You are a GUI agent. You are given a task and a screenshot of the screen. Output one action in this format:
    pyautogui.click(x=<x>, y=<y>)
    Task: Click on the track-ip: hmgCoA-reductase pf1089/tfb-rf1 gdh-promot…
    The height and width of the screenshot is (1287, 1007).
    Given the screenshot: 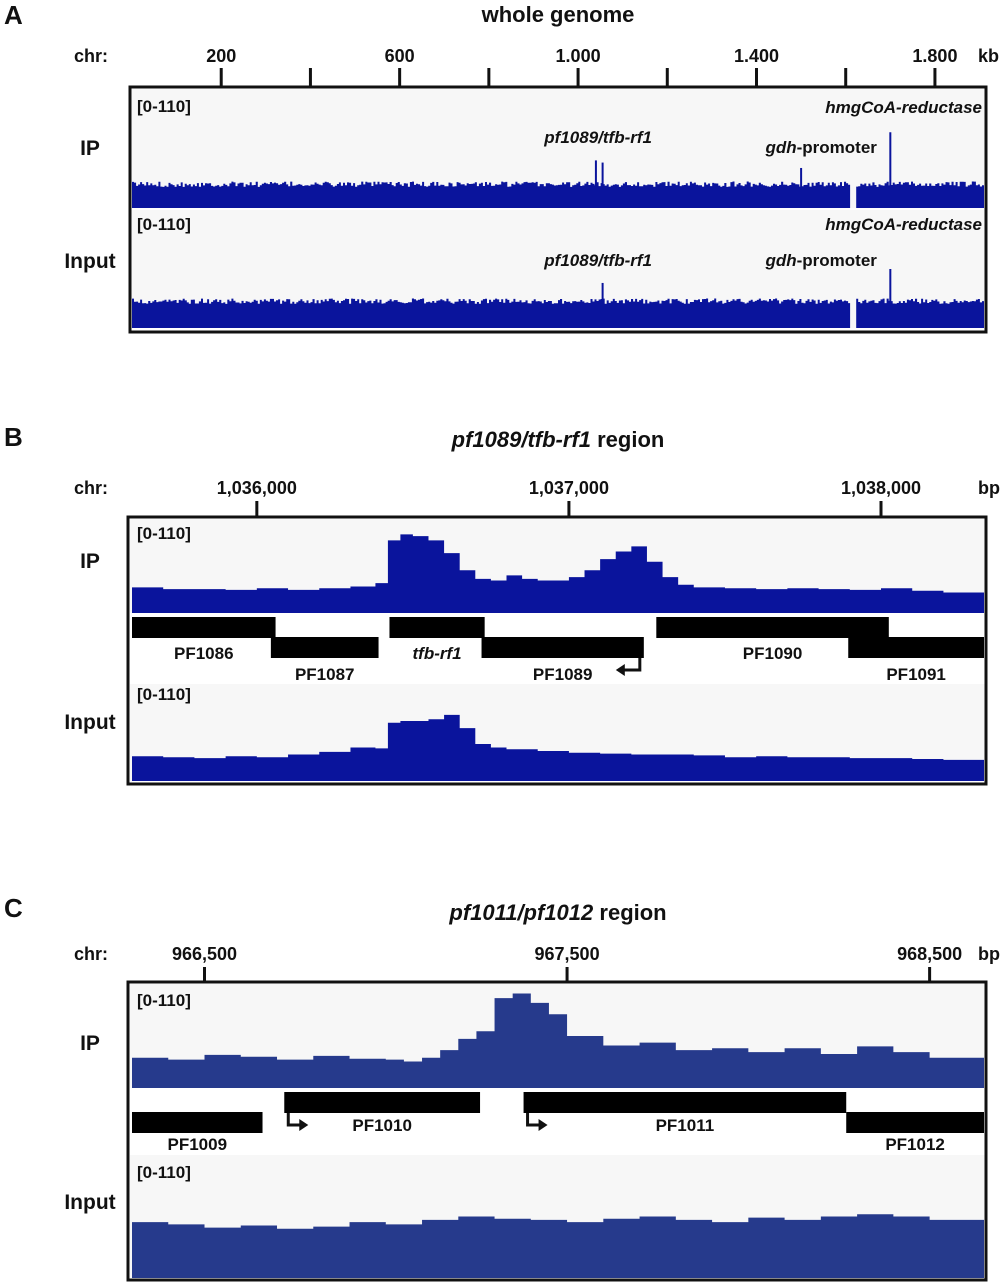 What is the action you would take?
    pyautogui.click(x=533, y=148)
    